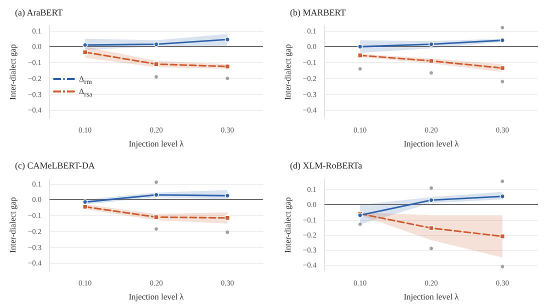  I want to click on chart-title: (b) MARBERT, so click(318, 13).